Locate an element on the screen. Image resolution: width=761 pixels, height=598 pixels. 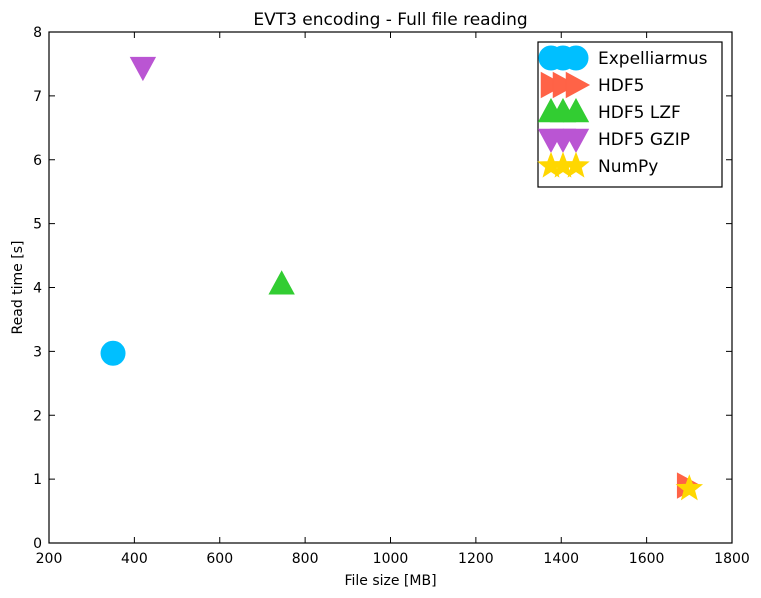
y-tick-label: 5 is located at coordinates (37, 225).